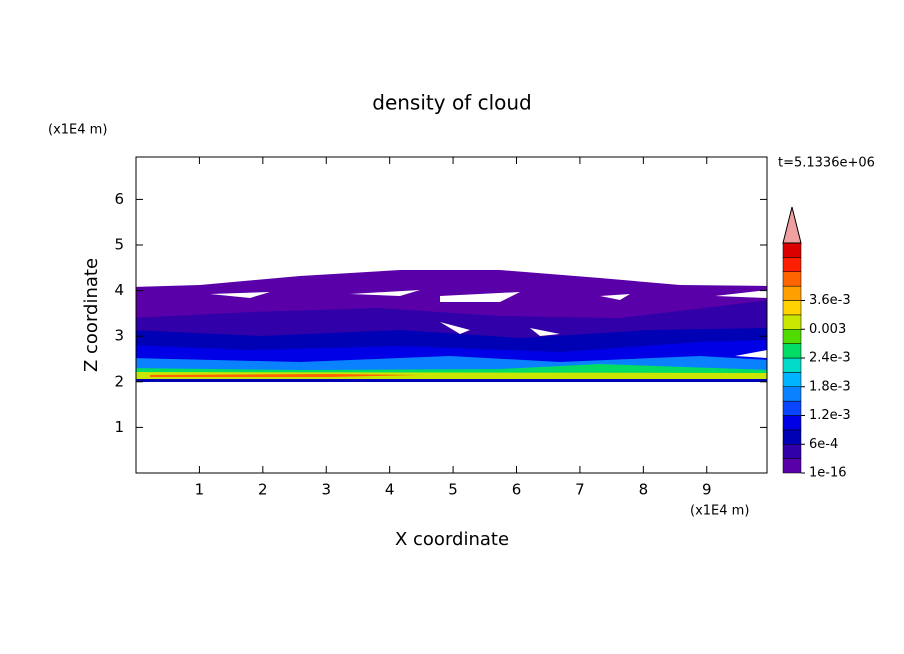 This screenshot has width=904, height=654. What do you see at coordinates (830, 300) in the screenshot?
I see `colorbar-label: 3.6e-3` at bounding box center [830, 300].